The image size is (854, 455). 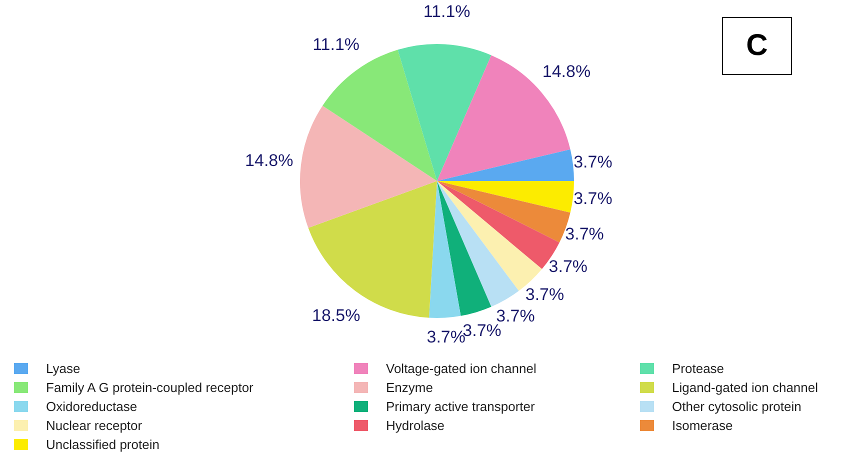 I want to click on legend-label: Oxidoreductase, so click(x=92, y=406).